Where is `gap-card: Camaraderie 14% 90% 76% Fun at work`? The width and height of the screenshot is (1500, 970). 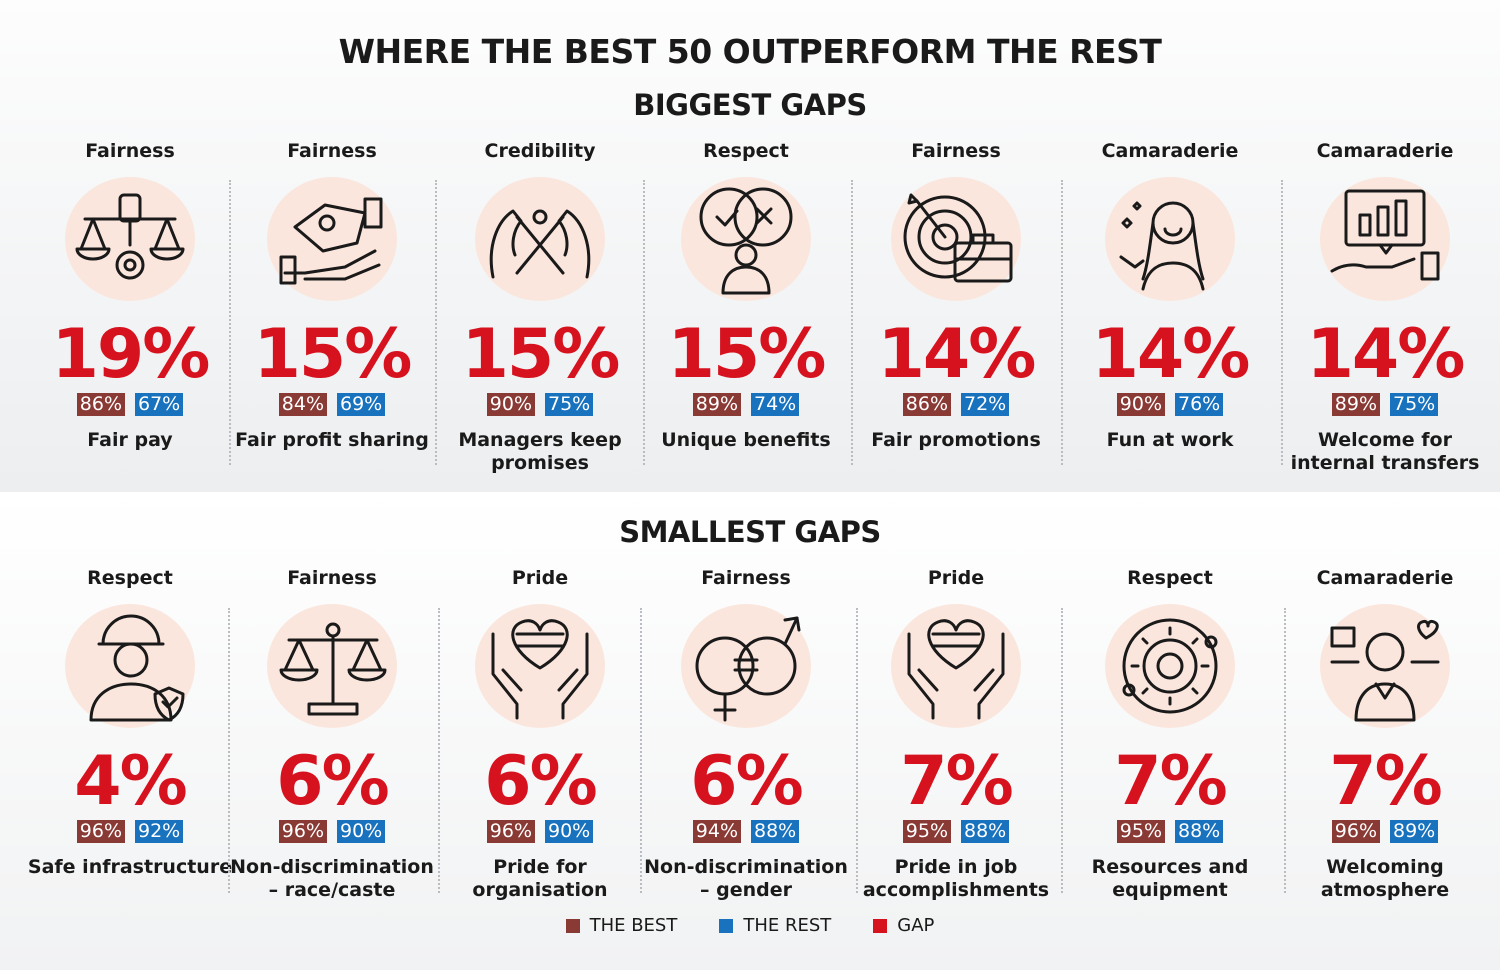
gap-card: Camaraderie 14% 90% 76% Fun at work is located at coordinates (1170, 295).